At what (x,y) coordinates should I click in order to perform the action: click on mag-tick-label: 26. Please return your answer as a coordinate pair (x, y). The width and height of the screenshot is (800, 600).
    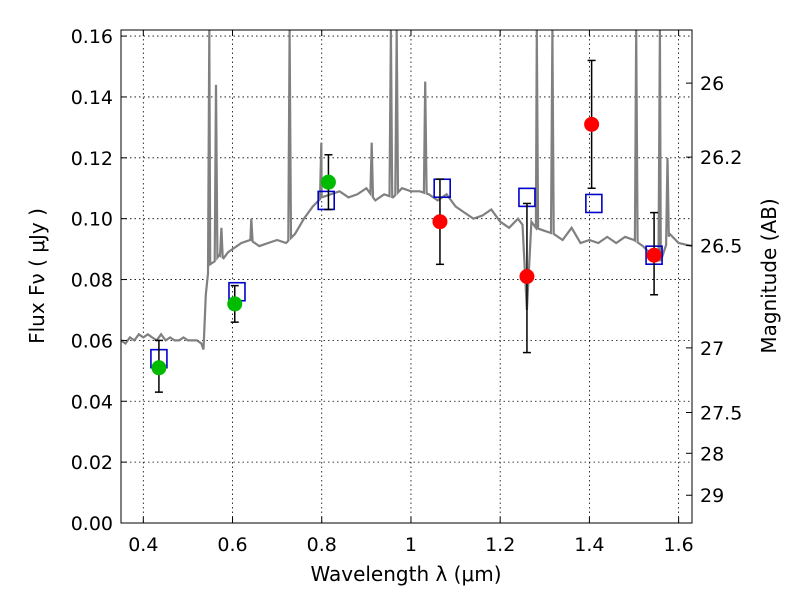
    Looking at the image, I should click on (712, 84).